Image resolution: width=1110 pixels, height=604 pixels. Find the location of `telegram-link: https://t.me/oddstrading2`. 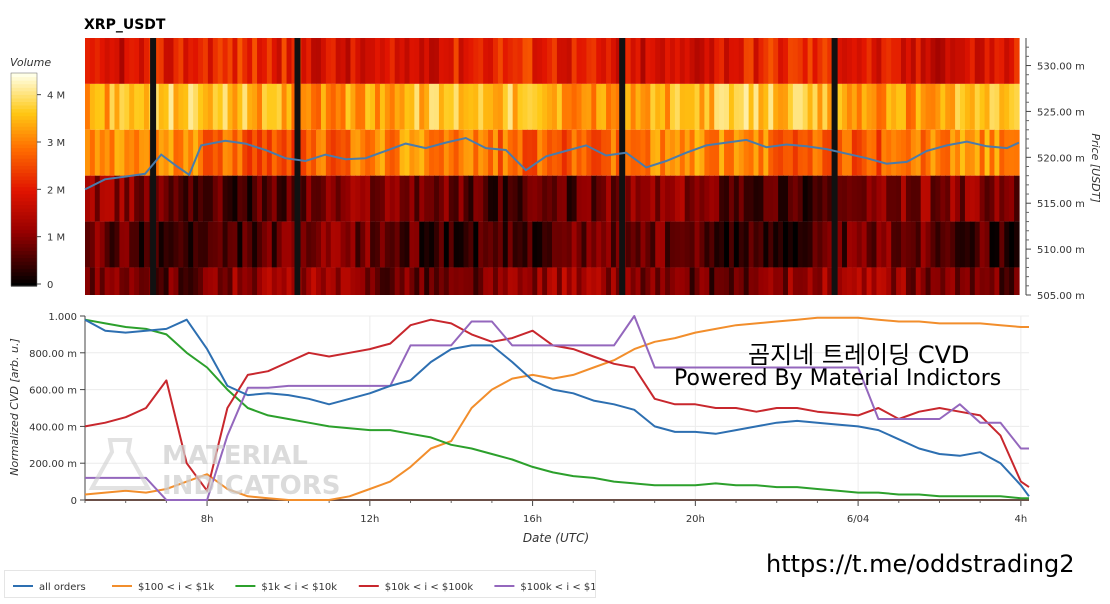

telegram-link: https://t.me/oddstrading2 is located at coordinates (920, 564).